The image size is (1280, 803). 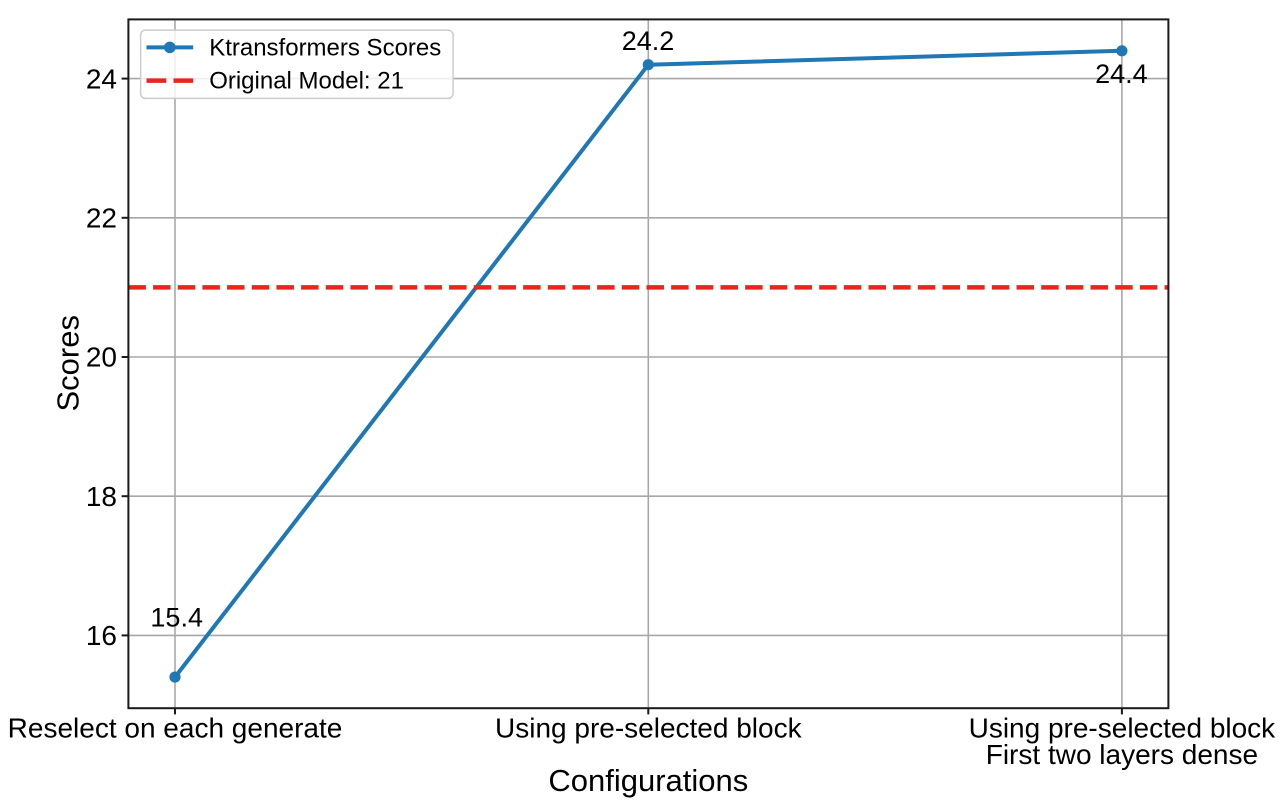 I want to click on svg-text: 22, so click(x=101, y=217).